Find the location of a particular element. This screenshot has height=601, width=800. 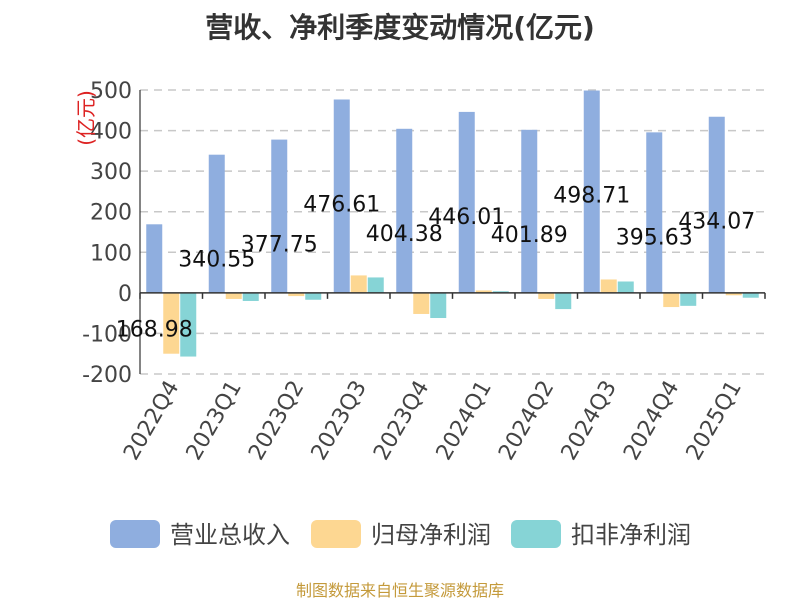

x-tick-label: 2025Q1 is located at coordinates (714, 421).